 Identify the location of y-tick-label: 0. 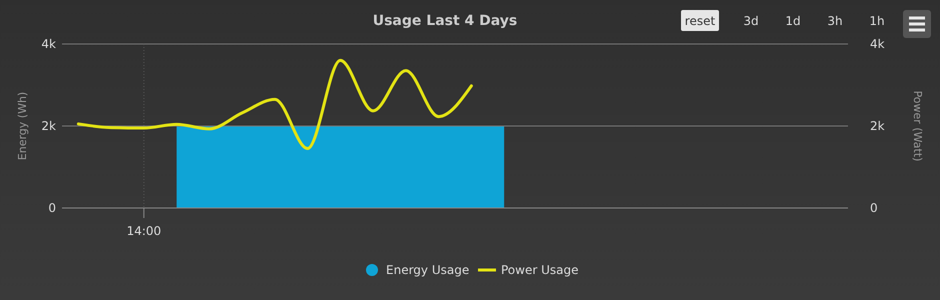
(52, 208).